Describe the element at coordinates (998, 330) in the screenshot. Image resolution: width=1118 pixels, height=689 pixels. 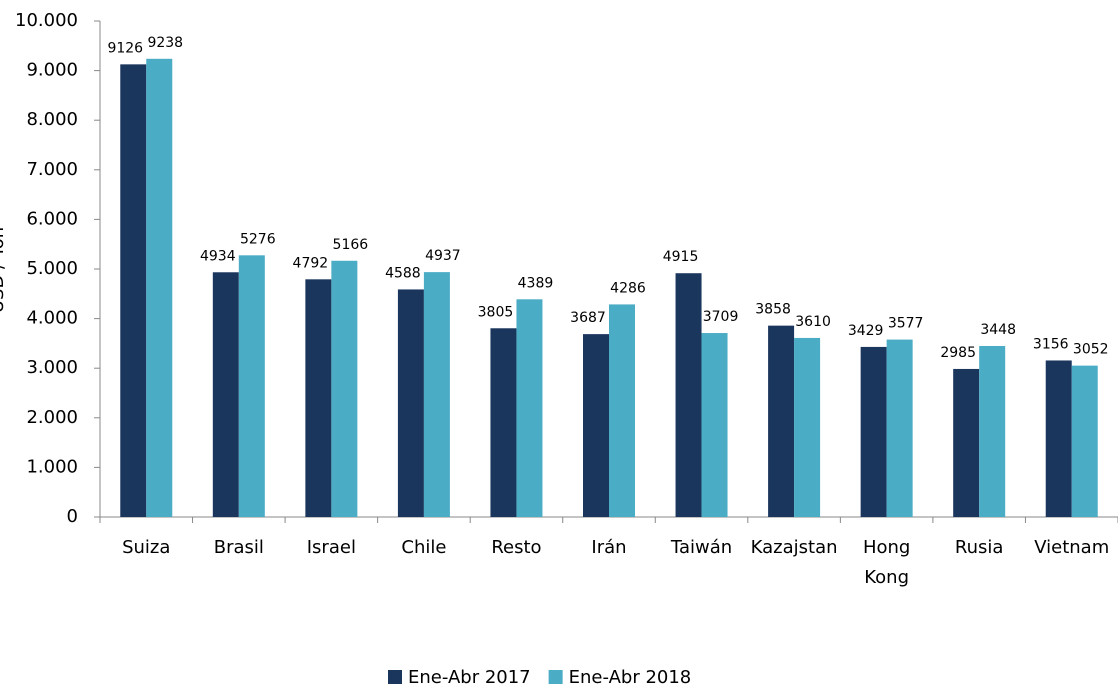
I see `value-label: 3448` at that location.